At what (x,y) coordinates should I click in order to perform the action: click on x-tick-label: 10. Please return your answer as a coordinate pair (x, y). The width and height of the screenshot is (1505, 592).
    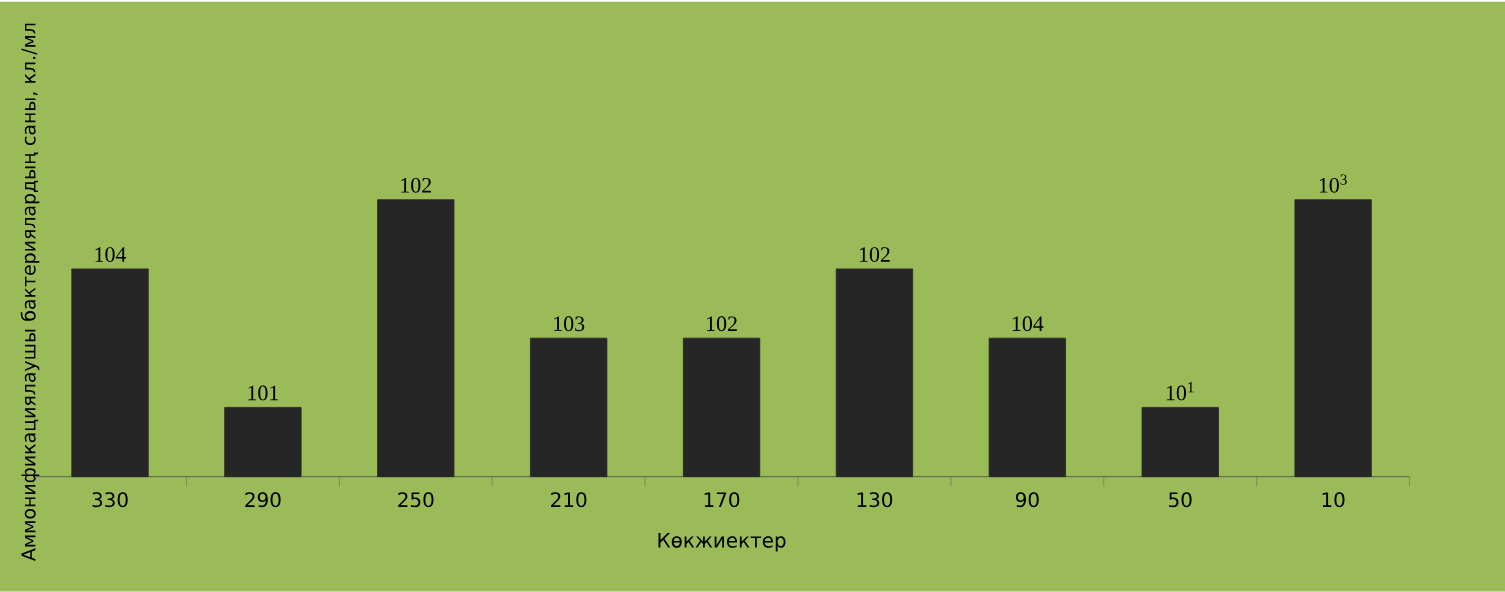
    Looking at the image, I should click on (1333, 500).